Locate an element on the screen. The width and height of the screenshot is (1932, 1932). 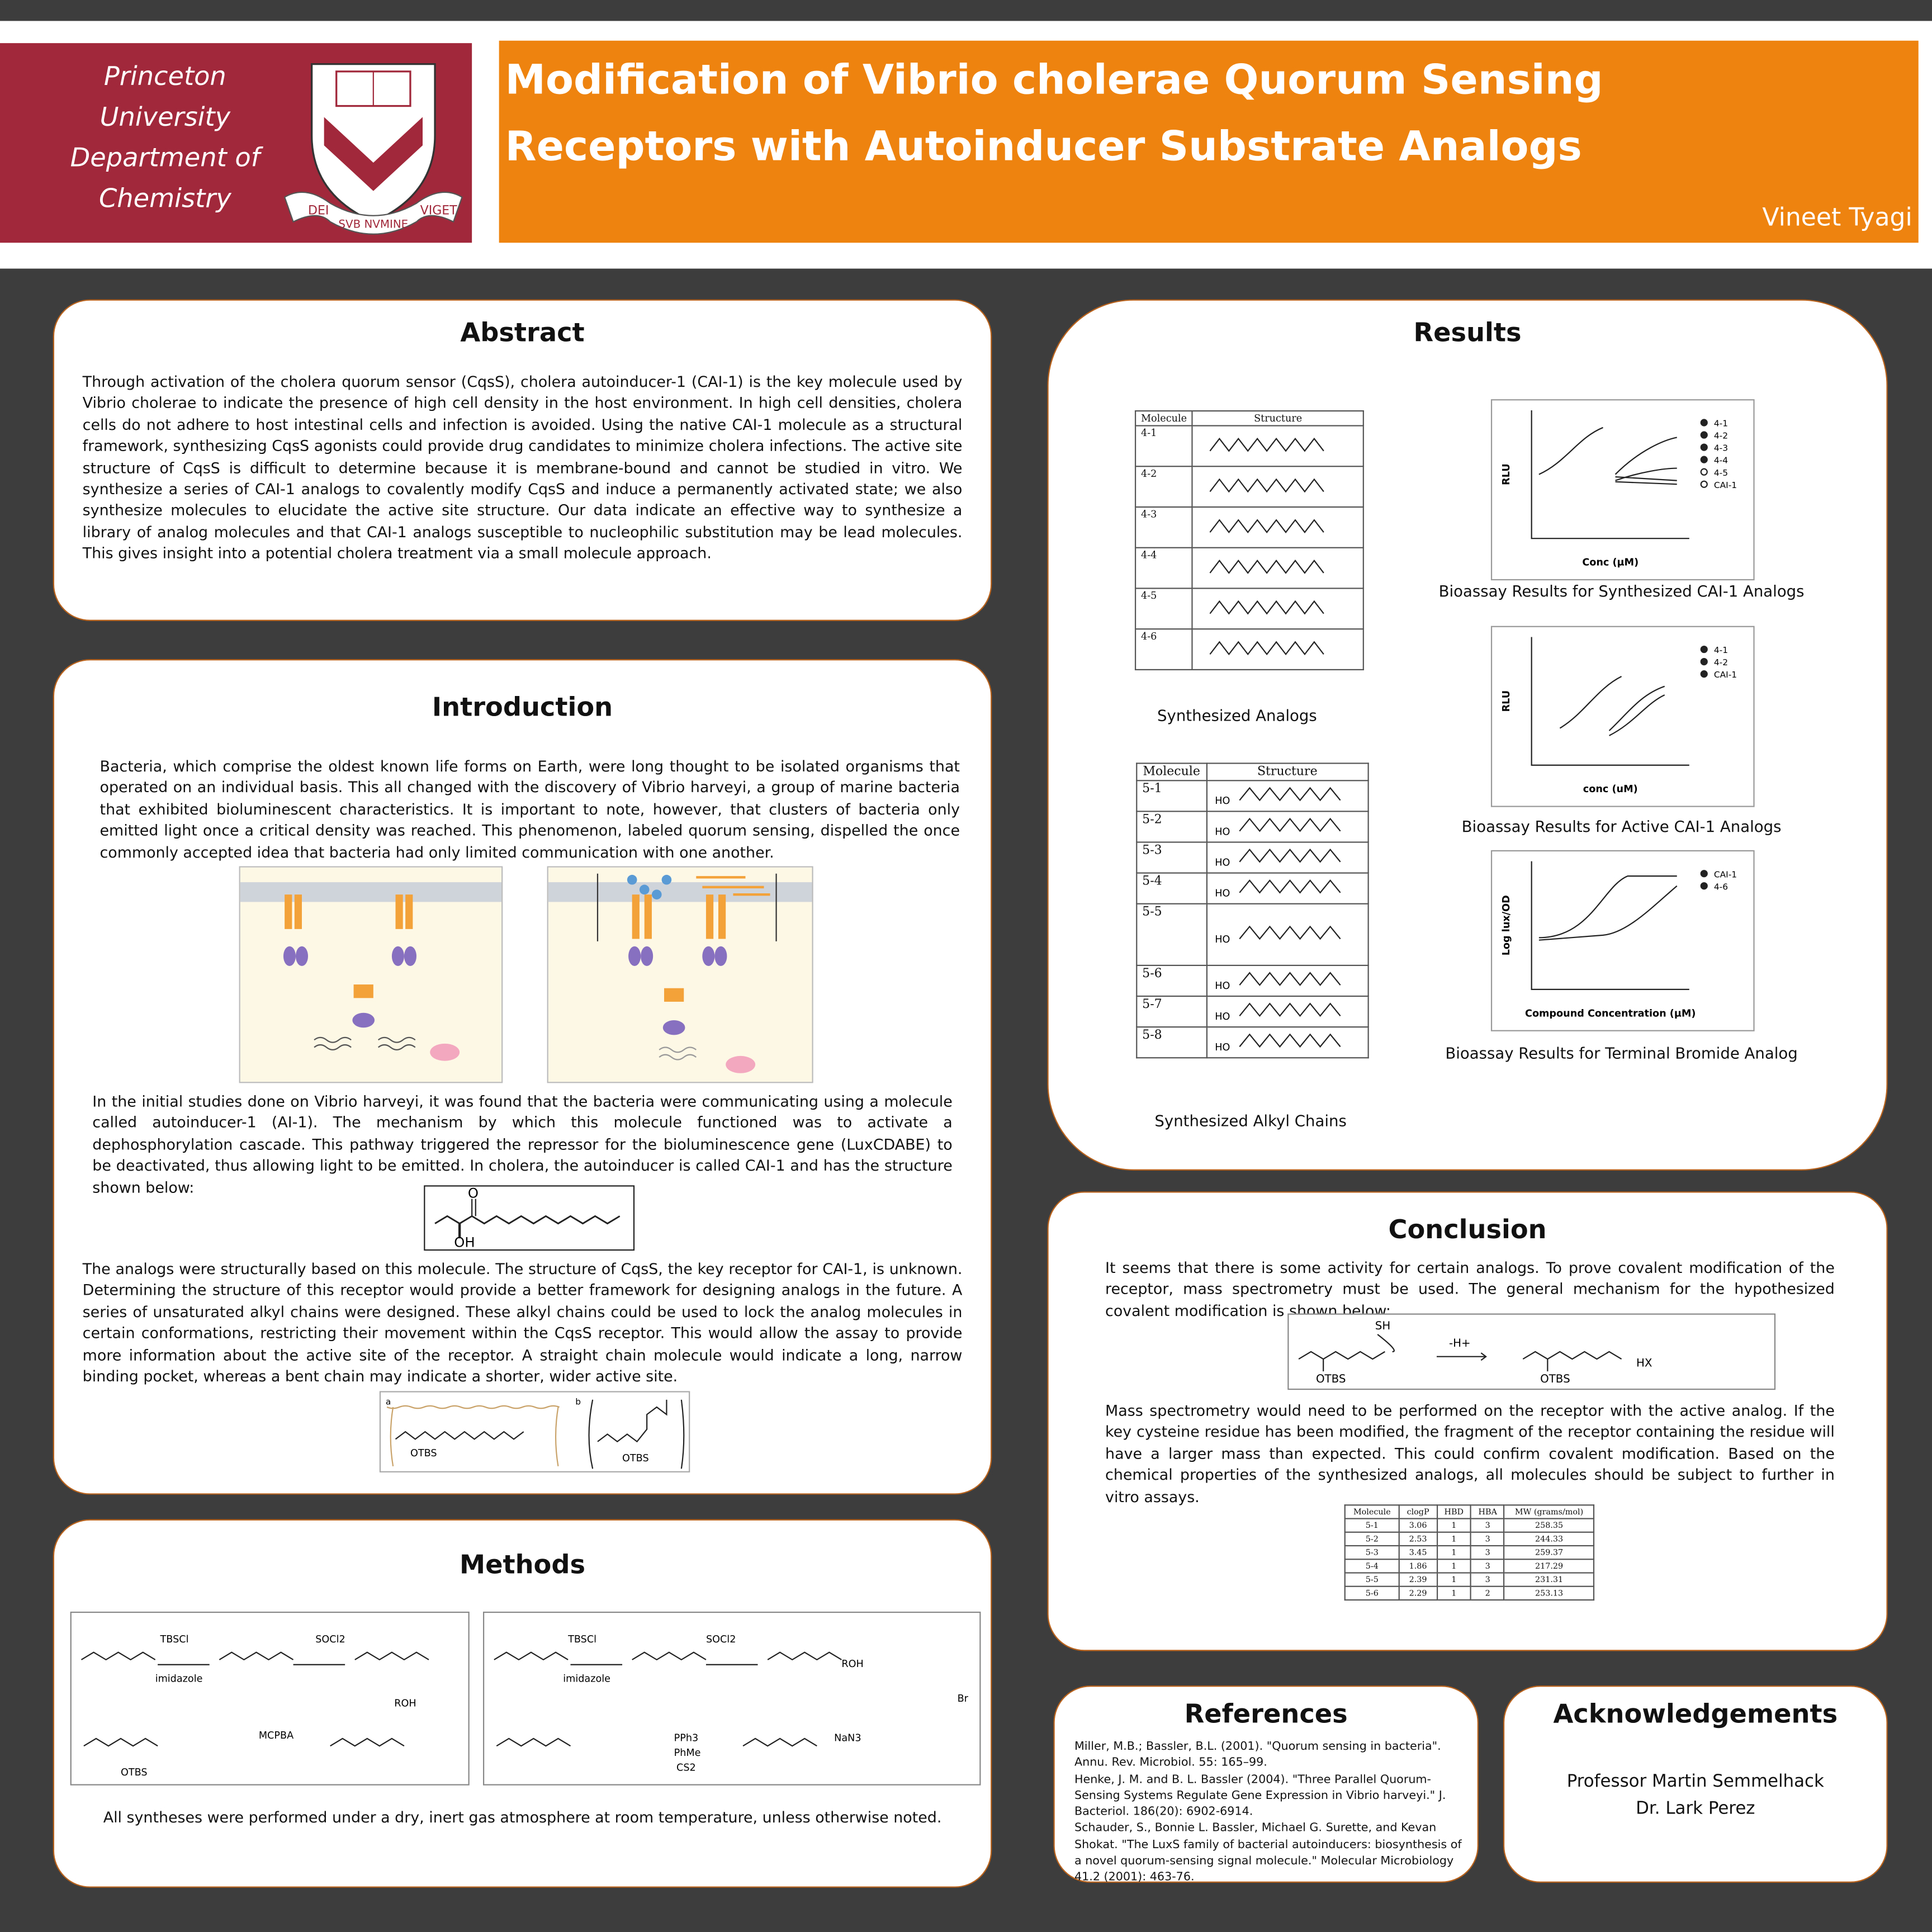
chart: RLU conc (uM) 4-1 4-2 CAI-1 is located at coordinates (1622, 716).